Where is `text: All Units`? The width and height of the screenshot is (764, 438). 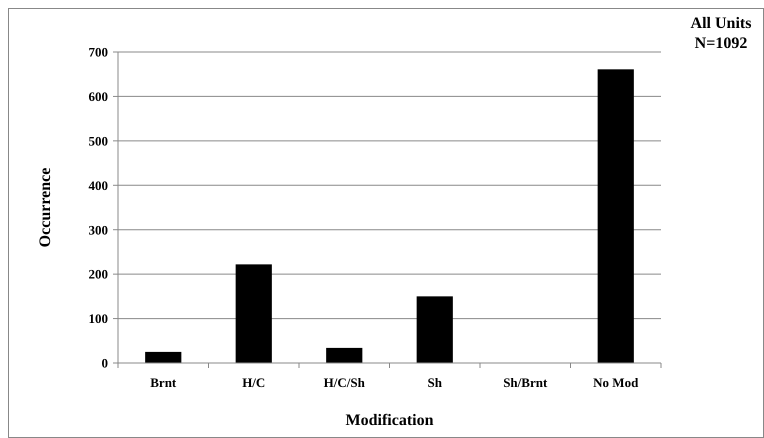 text: All Units is located at coordinates (721, 23).